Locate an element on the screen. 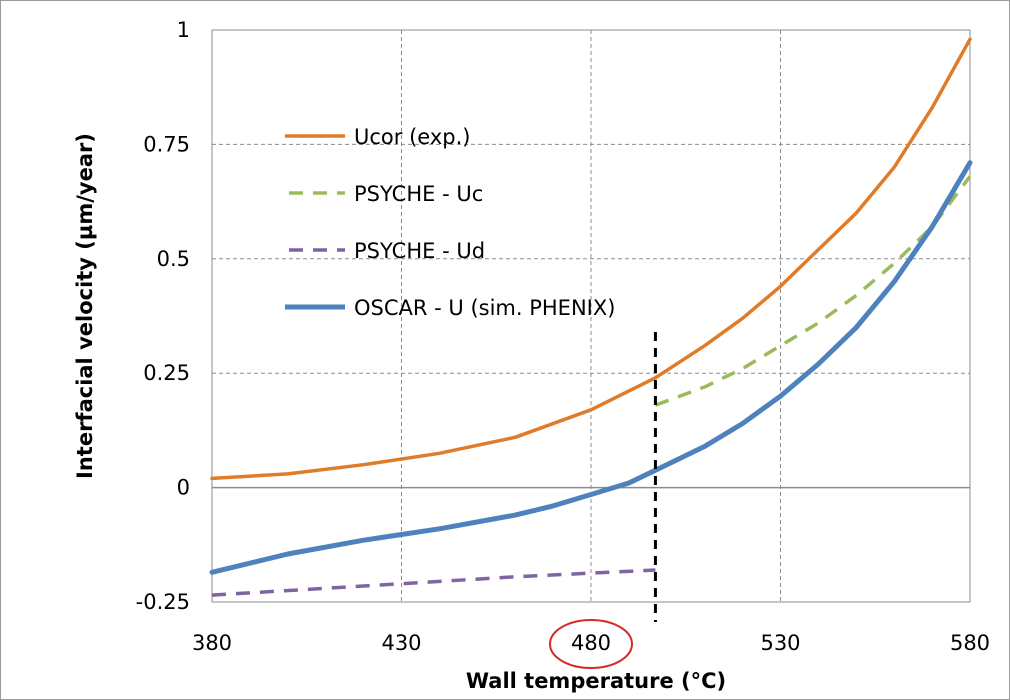 The height and width of the screenshot is (700, 1010). x-tick-label: 480 is located at coordinates (591, 643).